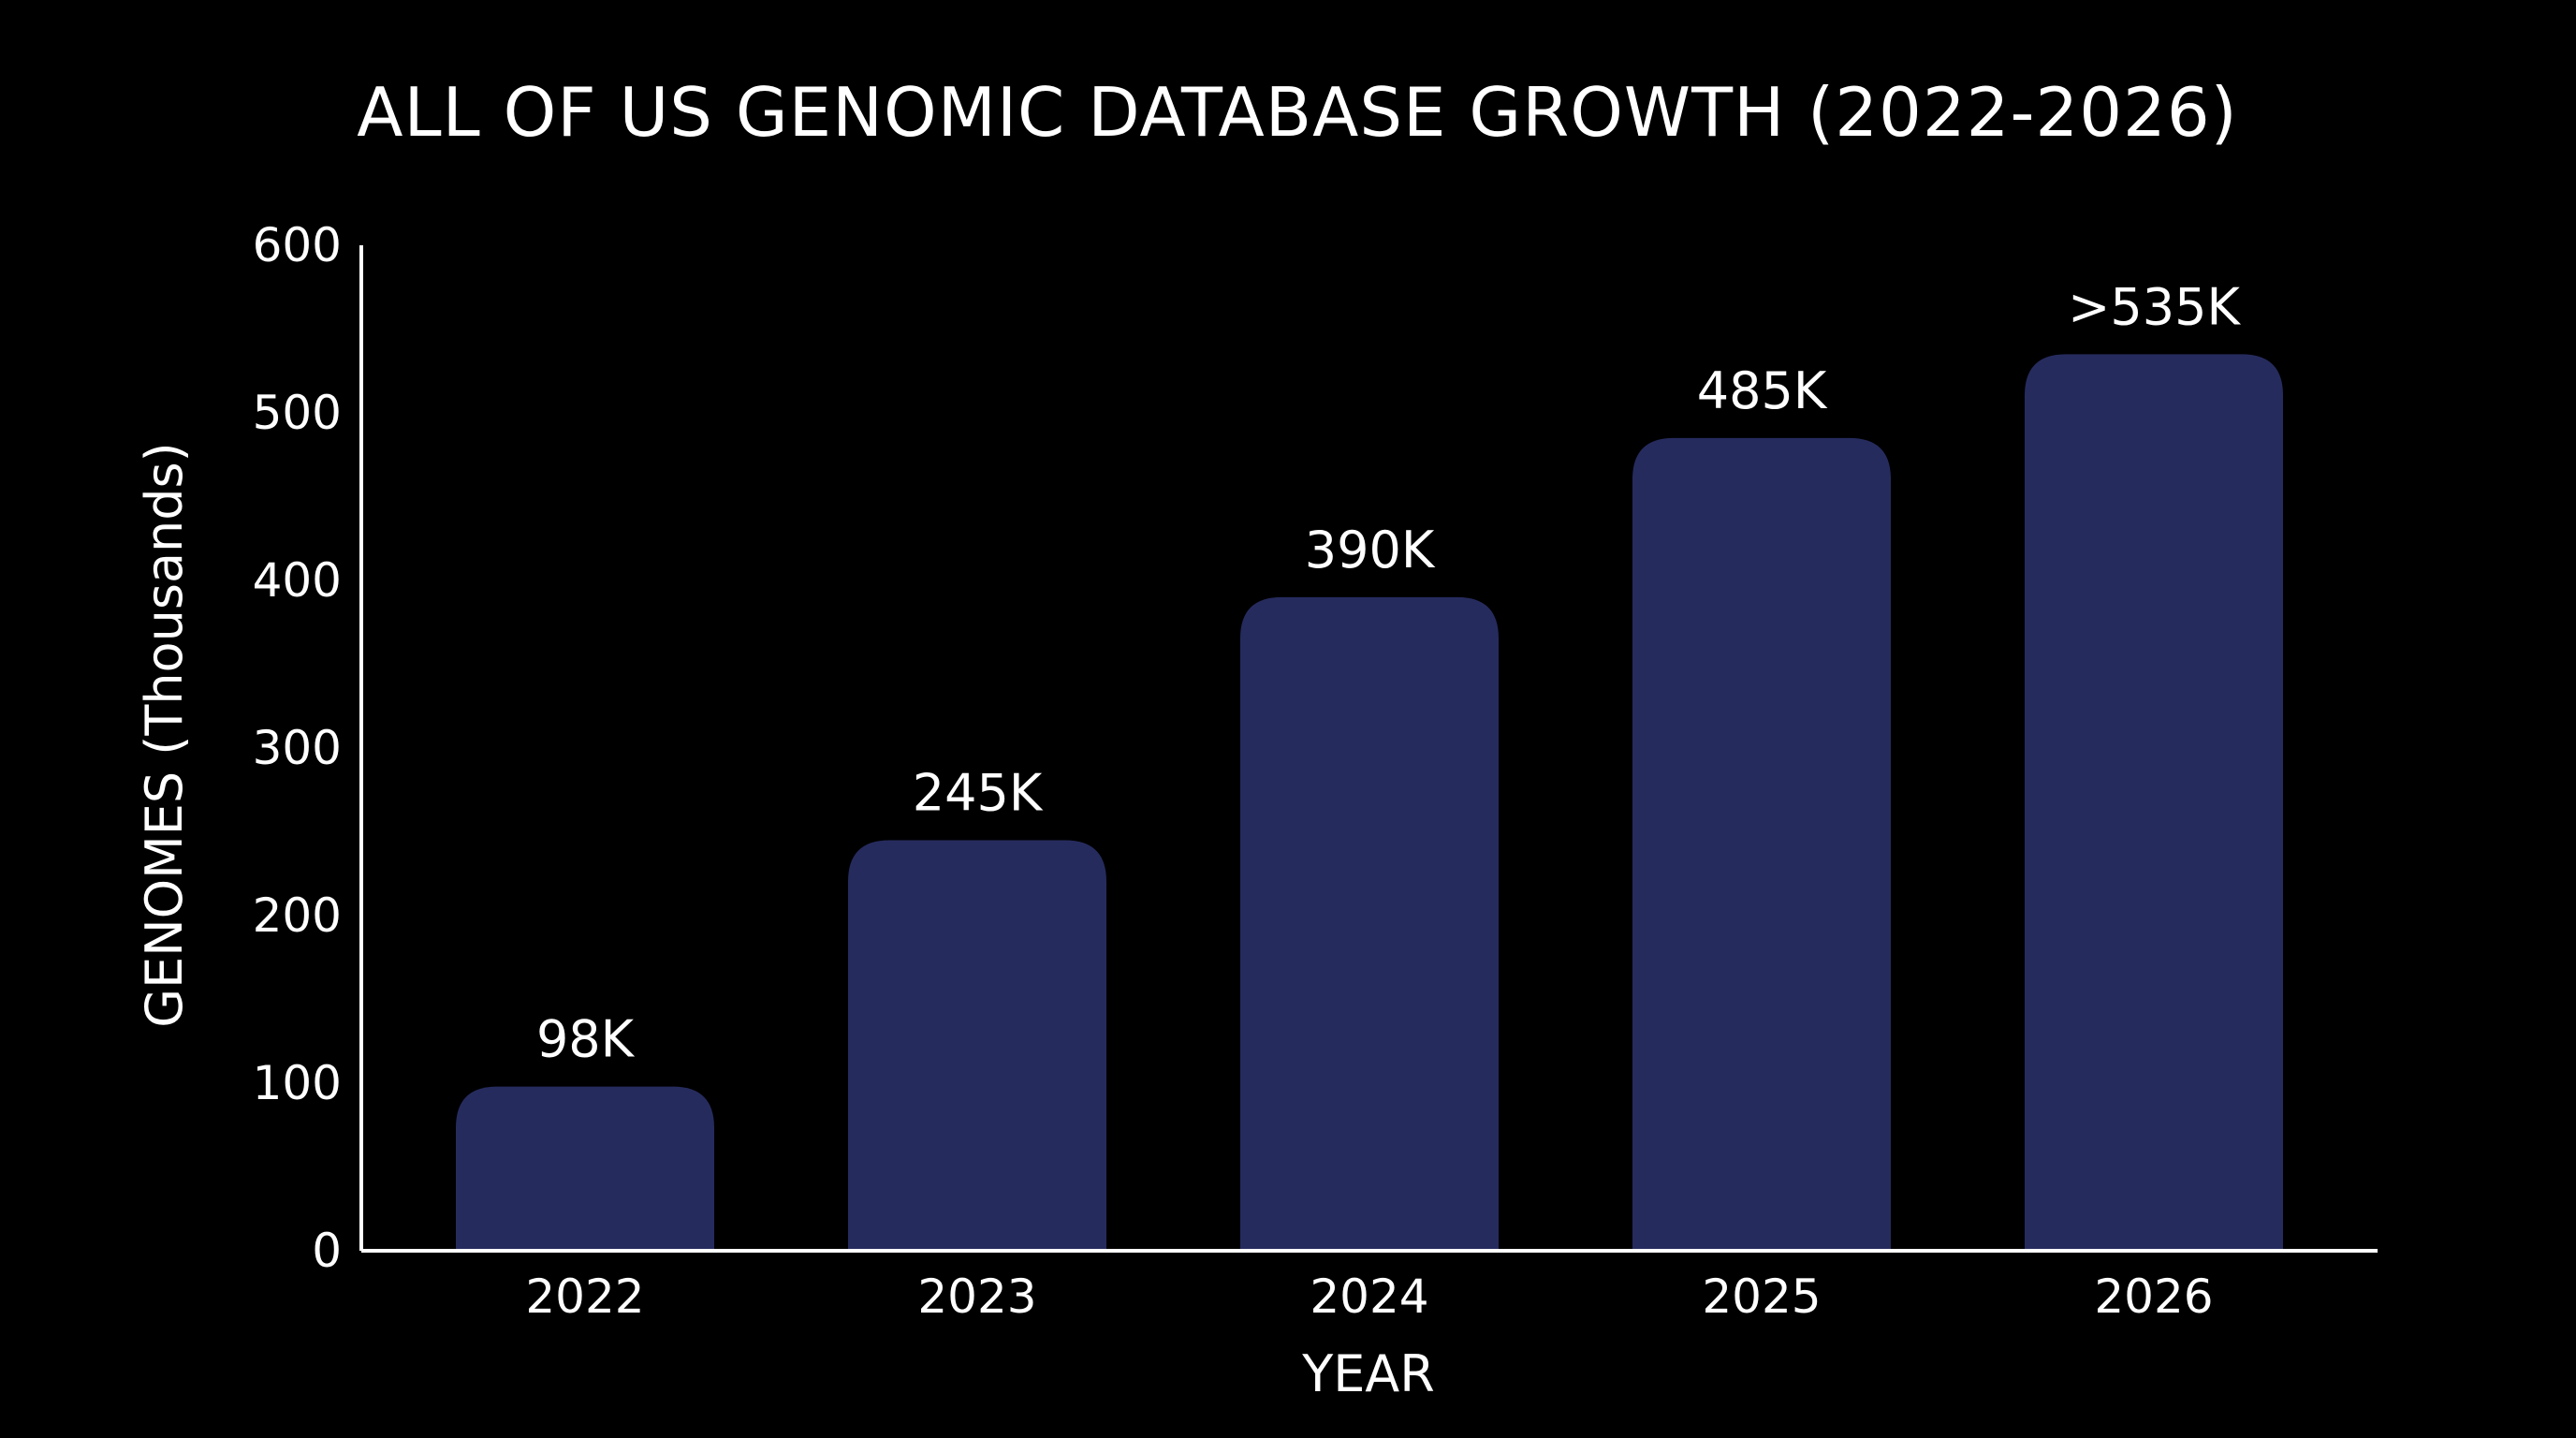  I want to click on x-tick-label-2025: 2025, so click(1761, 1296).